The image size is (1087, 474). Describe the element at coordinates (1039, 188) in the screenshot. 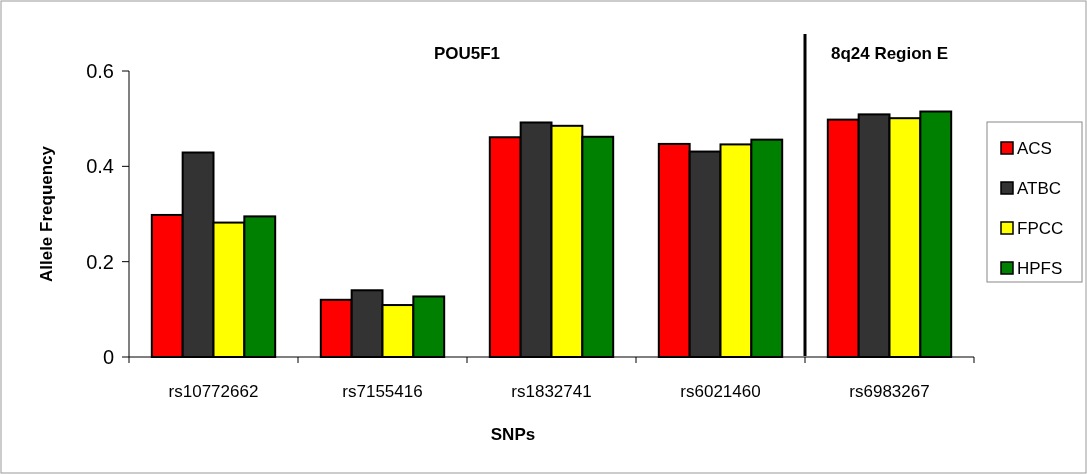

I see `legend-label: ATBC` at that location.